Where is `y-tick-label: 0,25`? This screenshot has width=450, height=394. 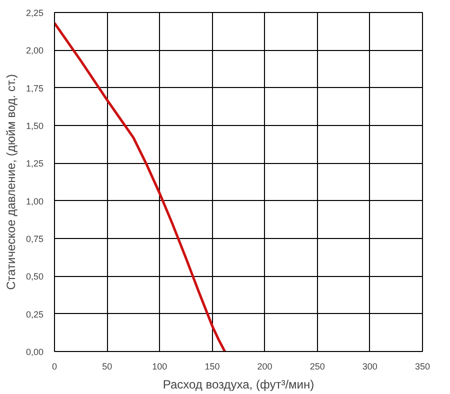
y-tick-label: 0,25 is located at coordinates (35, 314).